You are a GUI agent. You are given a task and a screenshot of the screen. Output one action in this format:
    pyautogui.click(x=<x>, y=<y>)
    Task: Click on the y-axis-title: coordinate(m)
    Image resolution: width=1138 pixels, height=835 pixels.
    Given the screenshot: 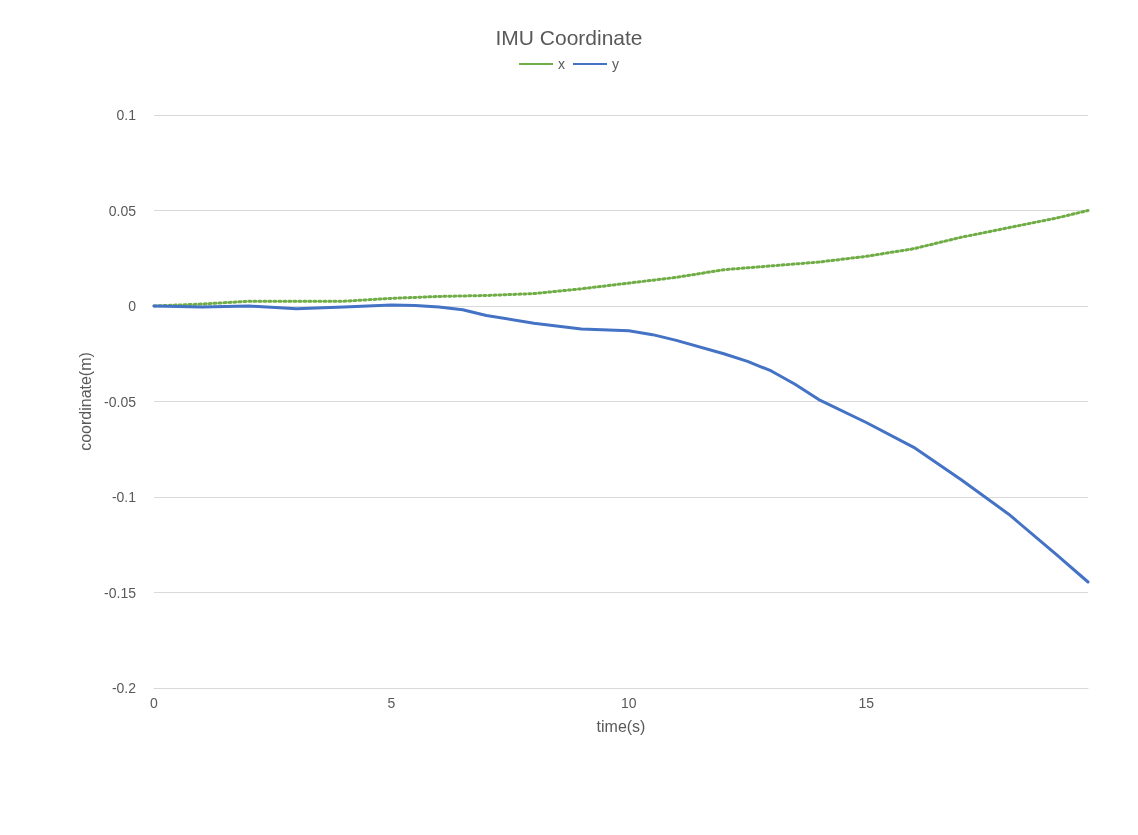 What is the action you would take?
    pyautogui.click(x=85, y=401)
    